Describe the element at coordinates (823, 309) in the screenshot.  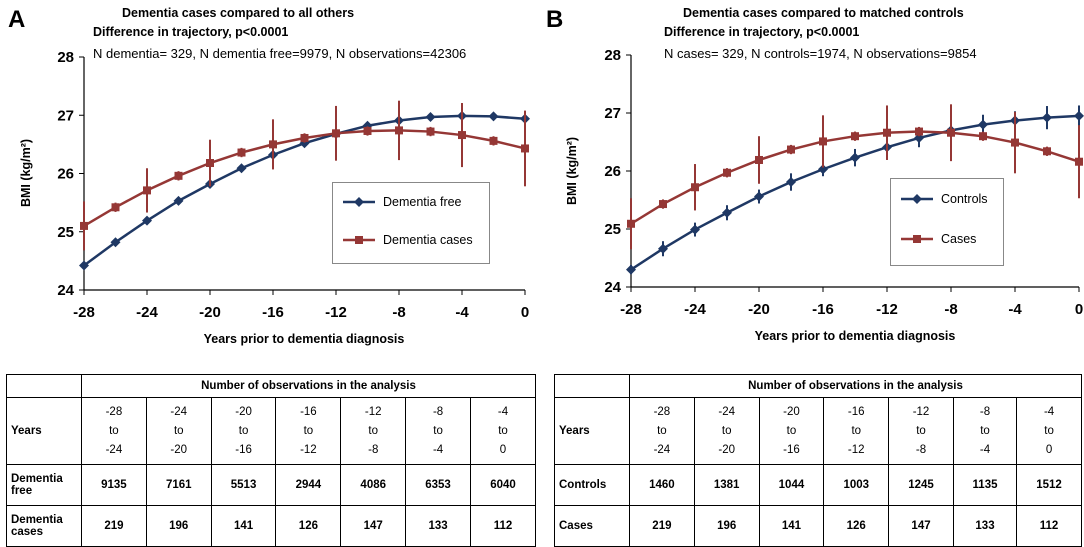
I see `x-tick-label: -16` at that location.